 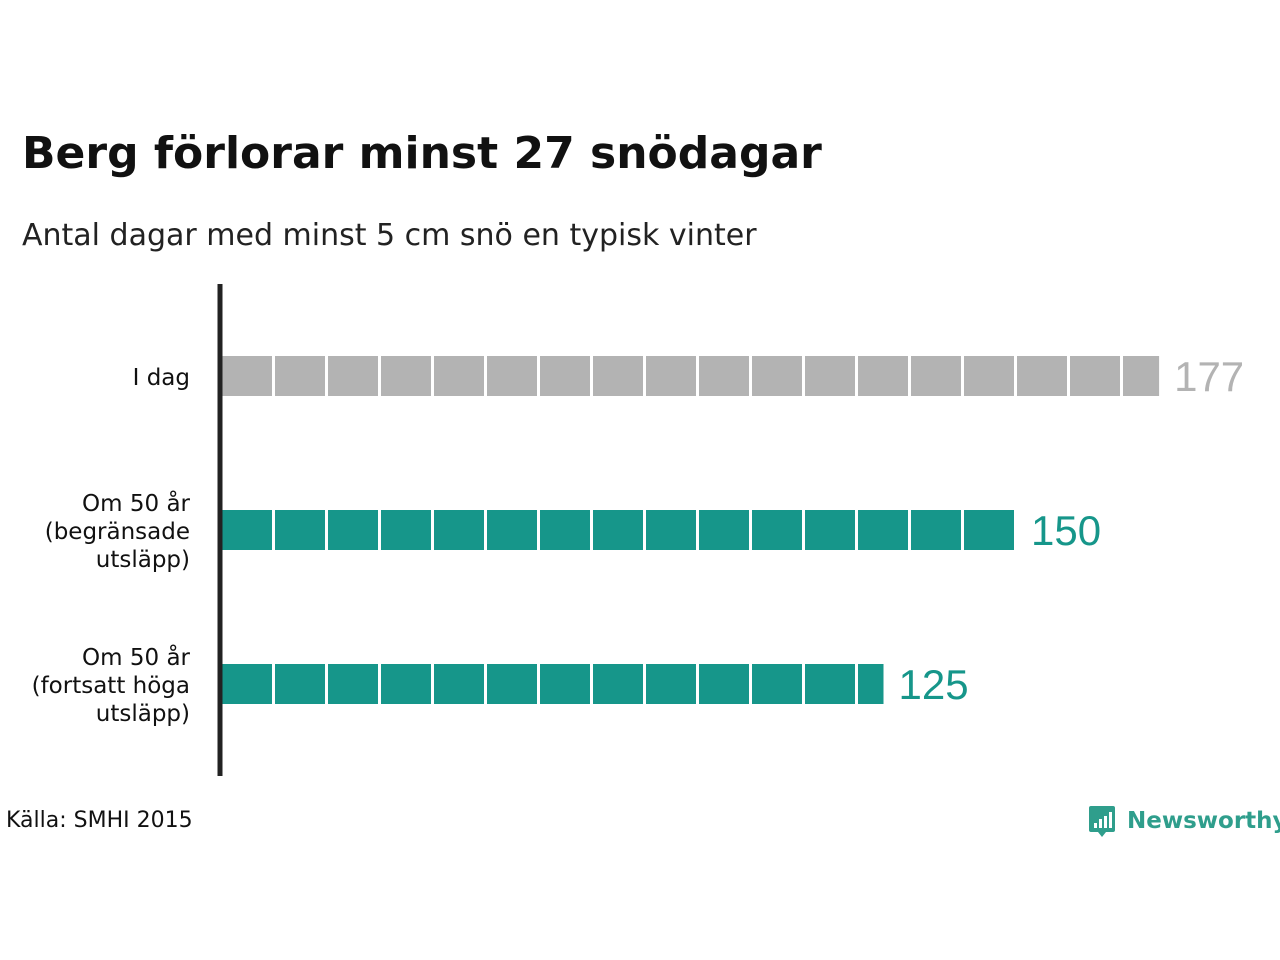 I want to click on newsworthy-logo: Newsworthy, so click(x=1184, y=821).